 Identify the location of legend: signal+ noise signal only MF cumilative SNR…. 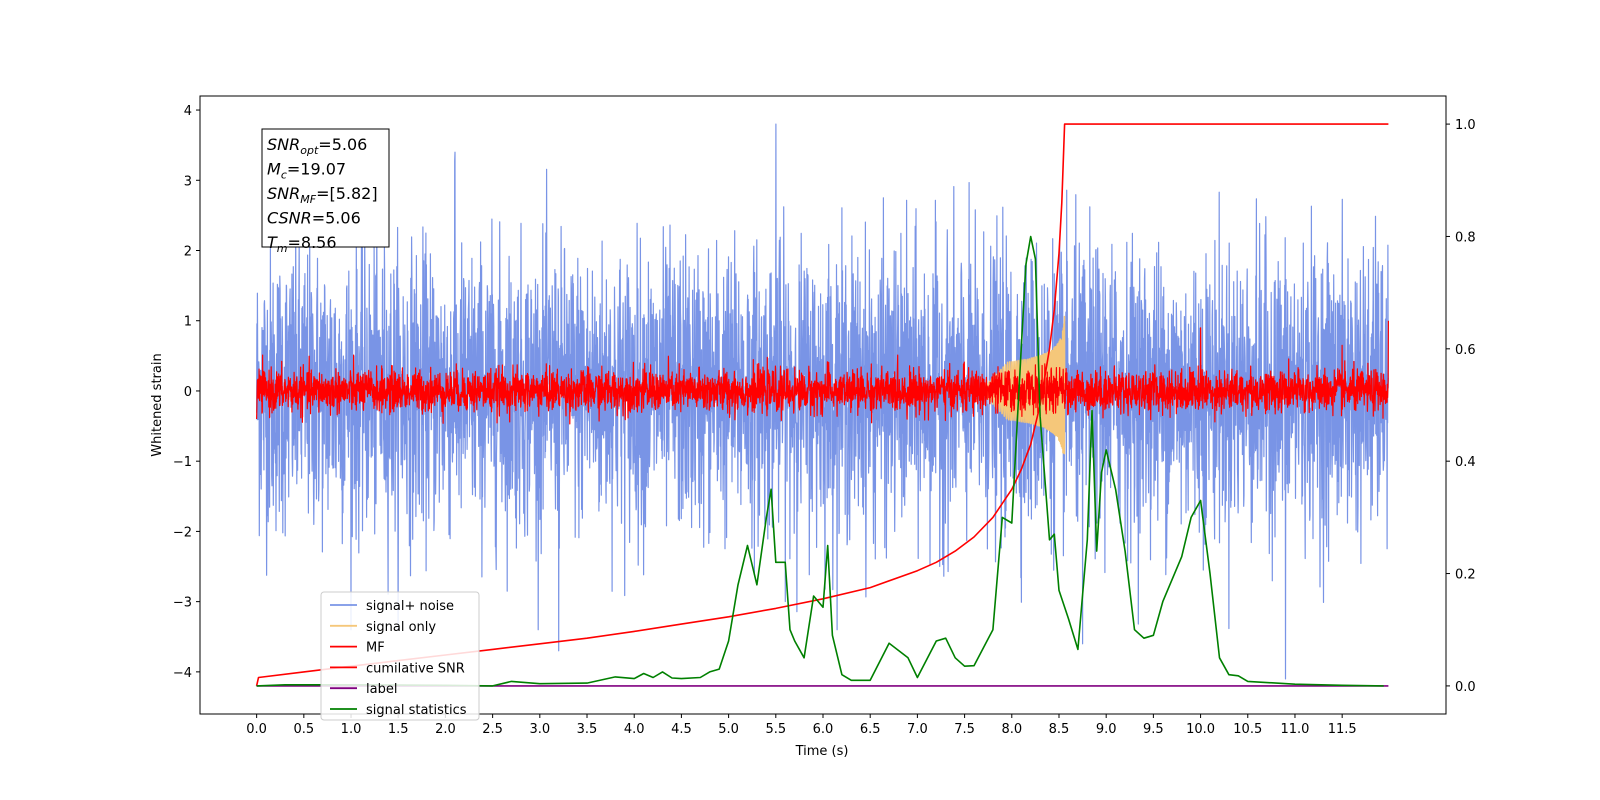
(400, 656).